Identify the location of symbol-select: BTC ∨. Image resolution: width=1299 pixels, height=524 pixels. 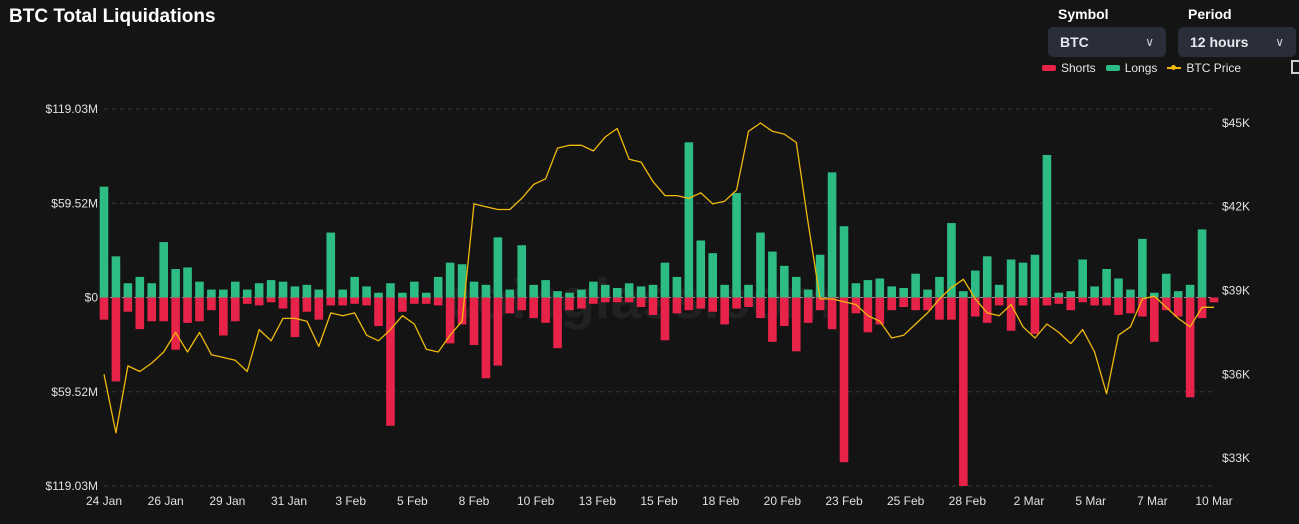
(1107, 42).